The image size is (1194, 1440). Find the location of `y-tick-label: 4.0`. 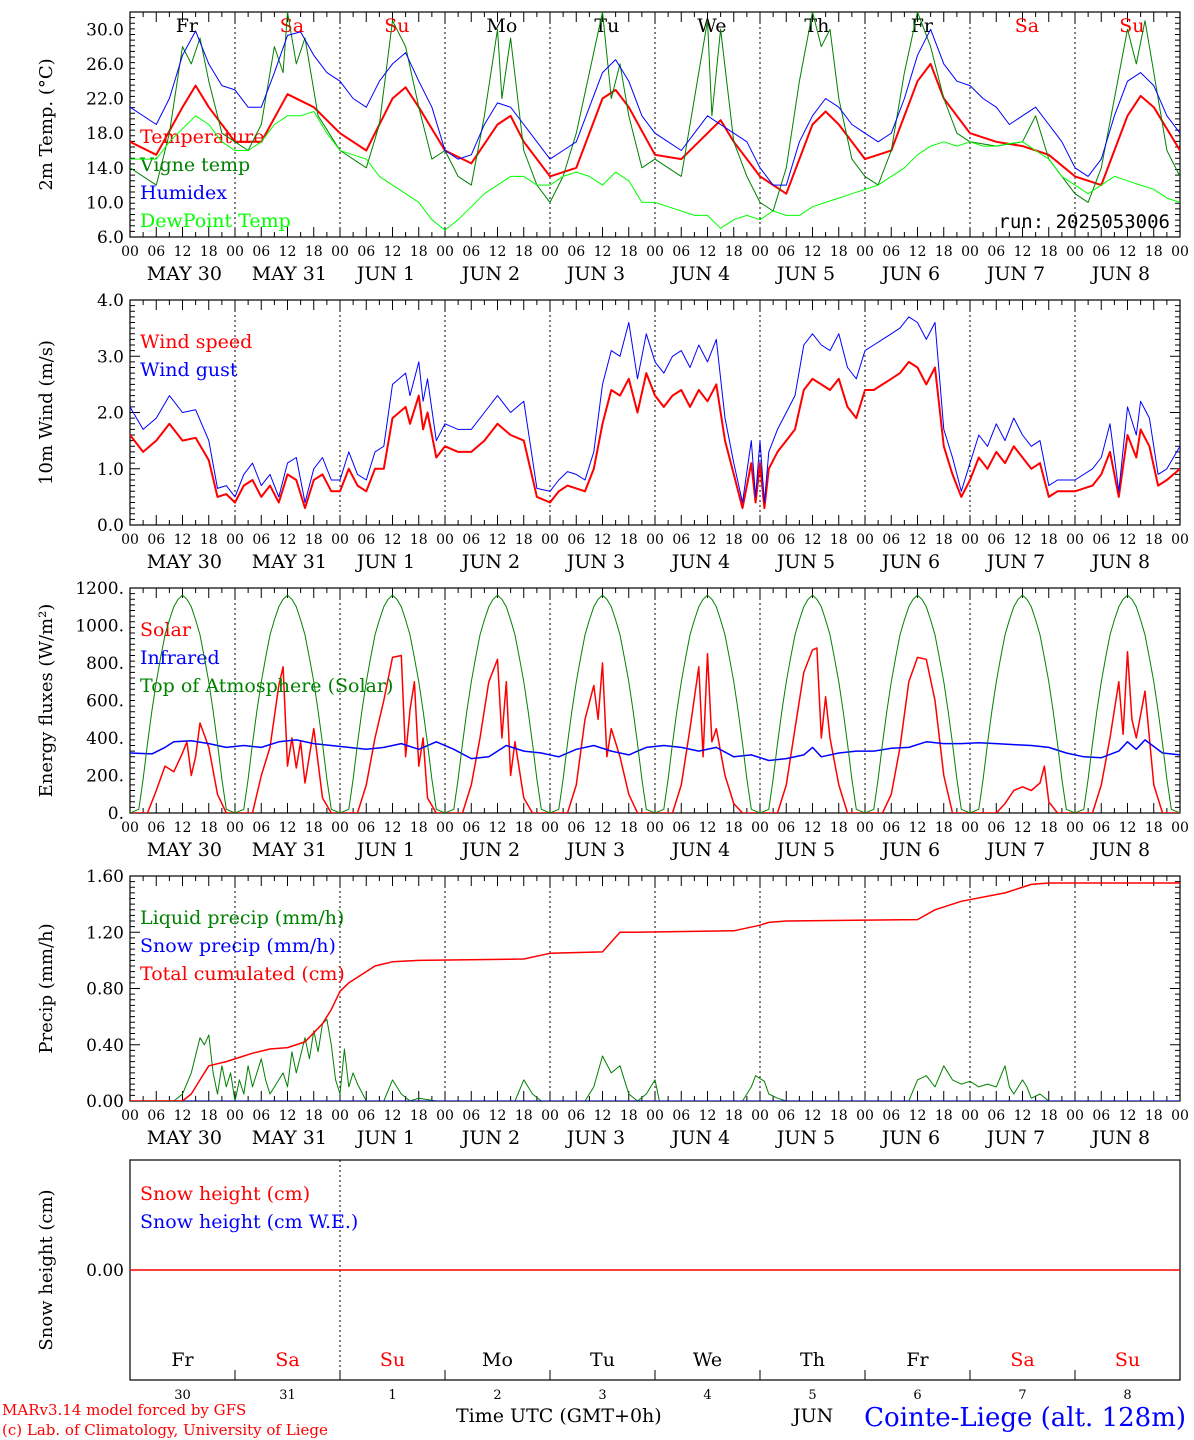

y-tick-label: 4.0 is located at coordinates (110, 301).